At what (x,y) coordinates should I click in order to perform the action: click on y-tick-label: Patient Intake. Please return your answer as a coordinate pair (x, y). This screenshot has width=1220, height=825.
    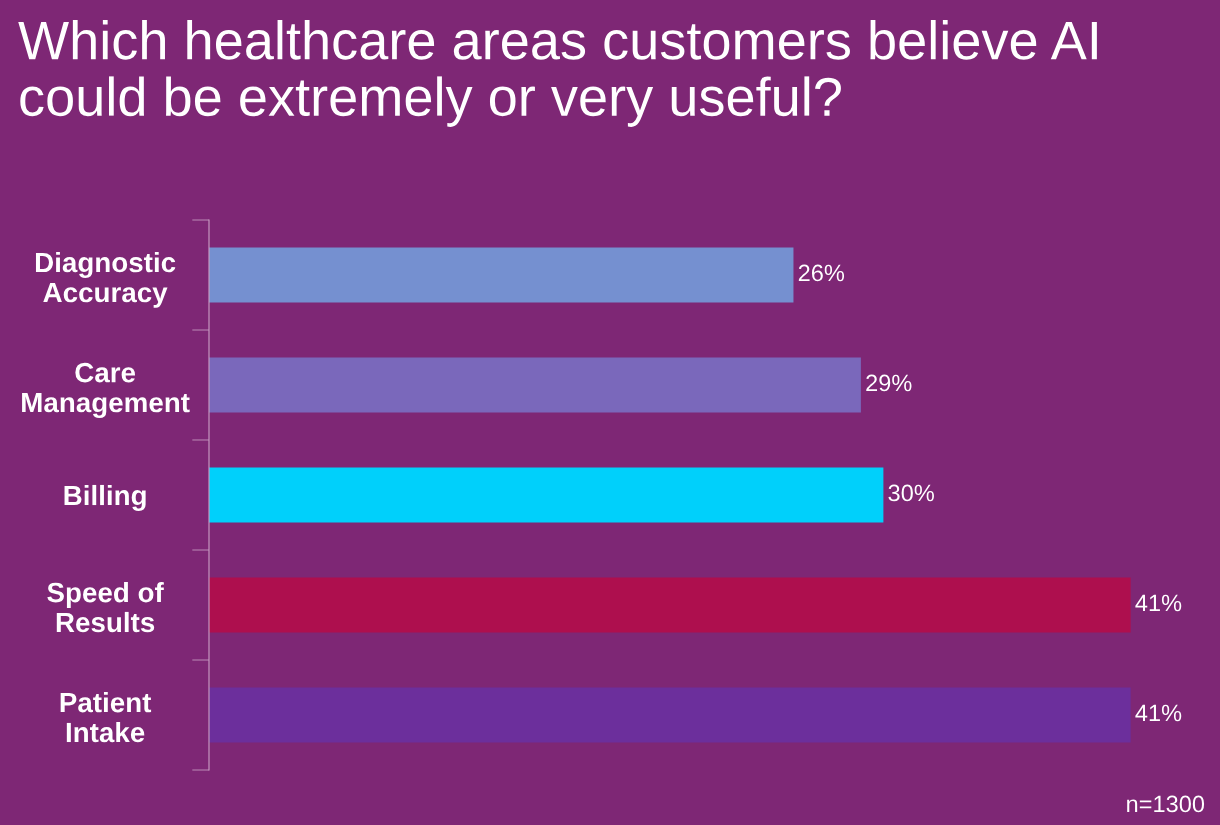
    Looking at the image, I should click on (106, 717).